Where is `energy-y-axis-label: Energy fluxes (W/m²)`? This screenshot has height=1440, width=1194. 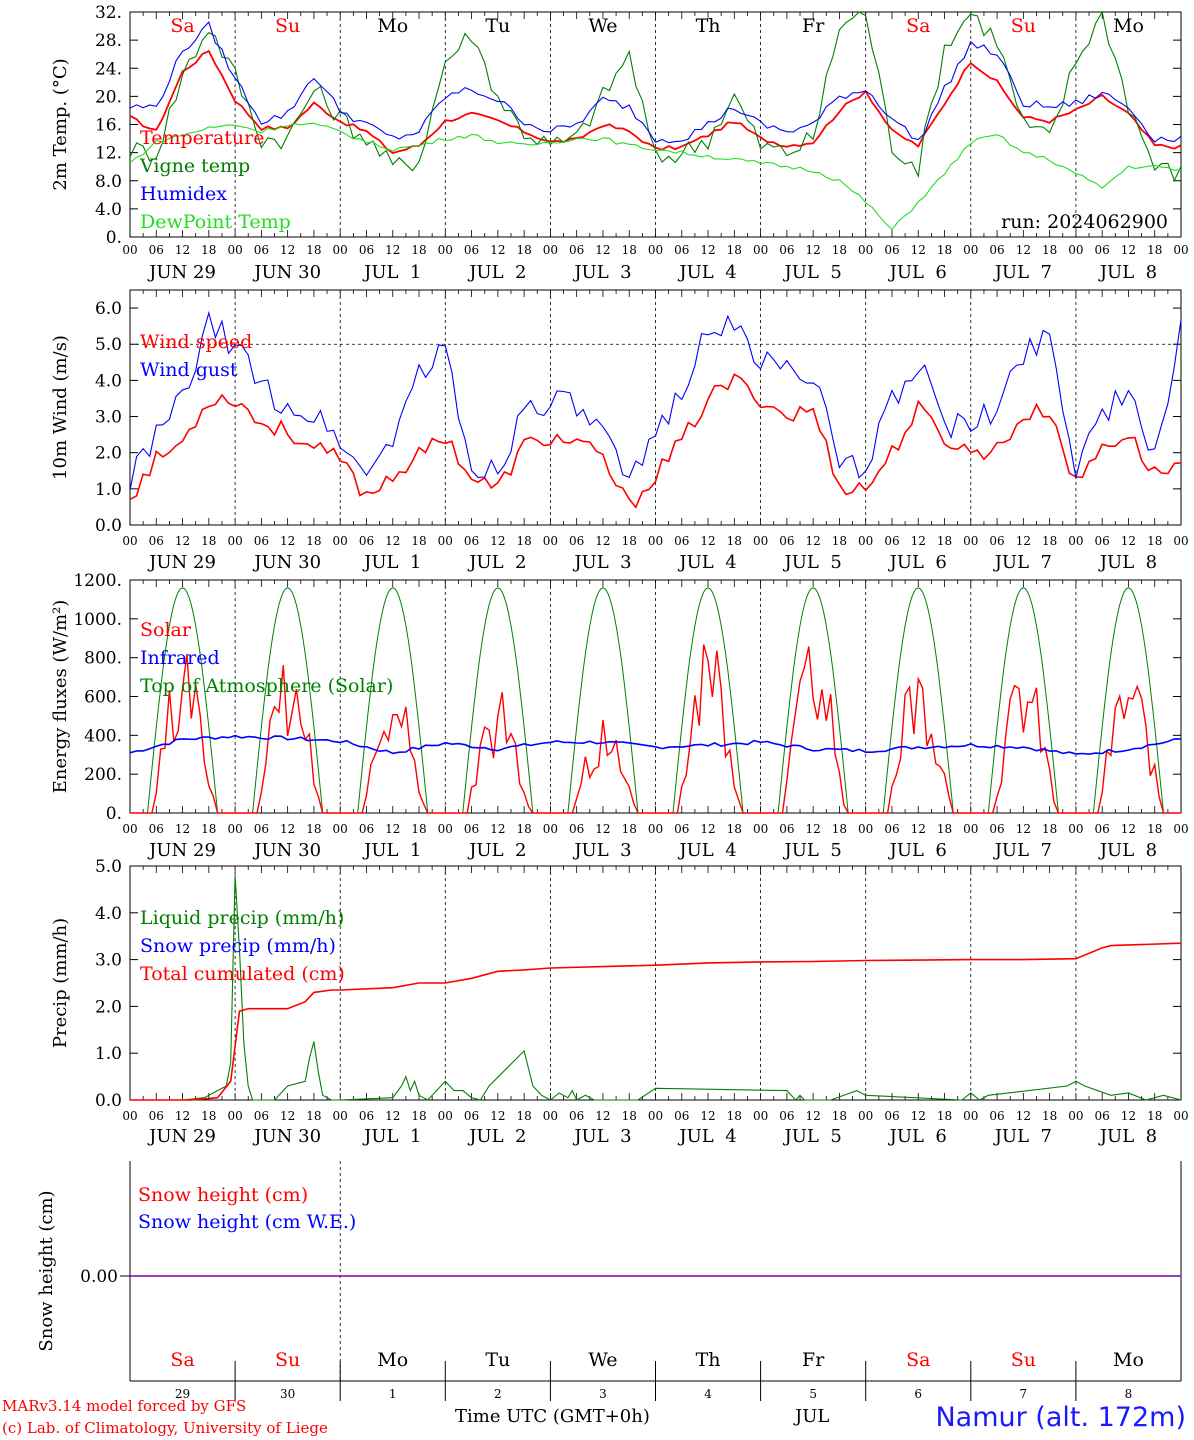 energy-y-axis-label: Energy fluxes (W/m²) is located at coordinates (60, 697).